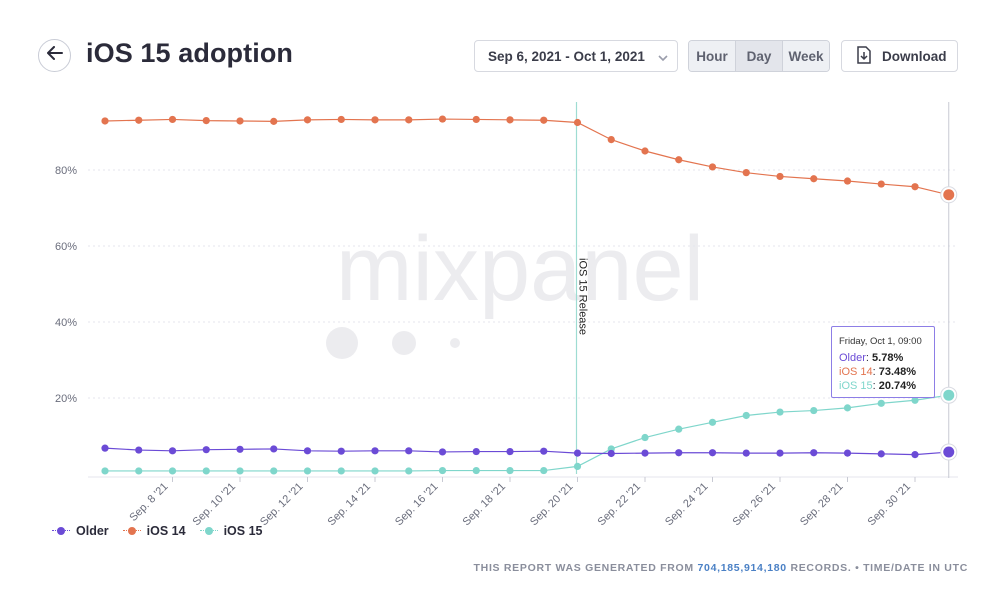 The width and height of the screenshot is (1000, 612). I want to click on download-button: Download, so click(899, 56).